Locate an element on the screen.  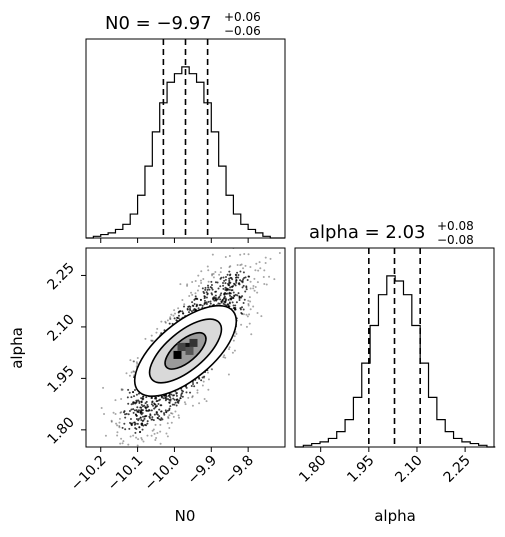
n0-histogram is located at coordinates (185, 141).